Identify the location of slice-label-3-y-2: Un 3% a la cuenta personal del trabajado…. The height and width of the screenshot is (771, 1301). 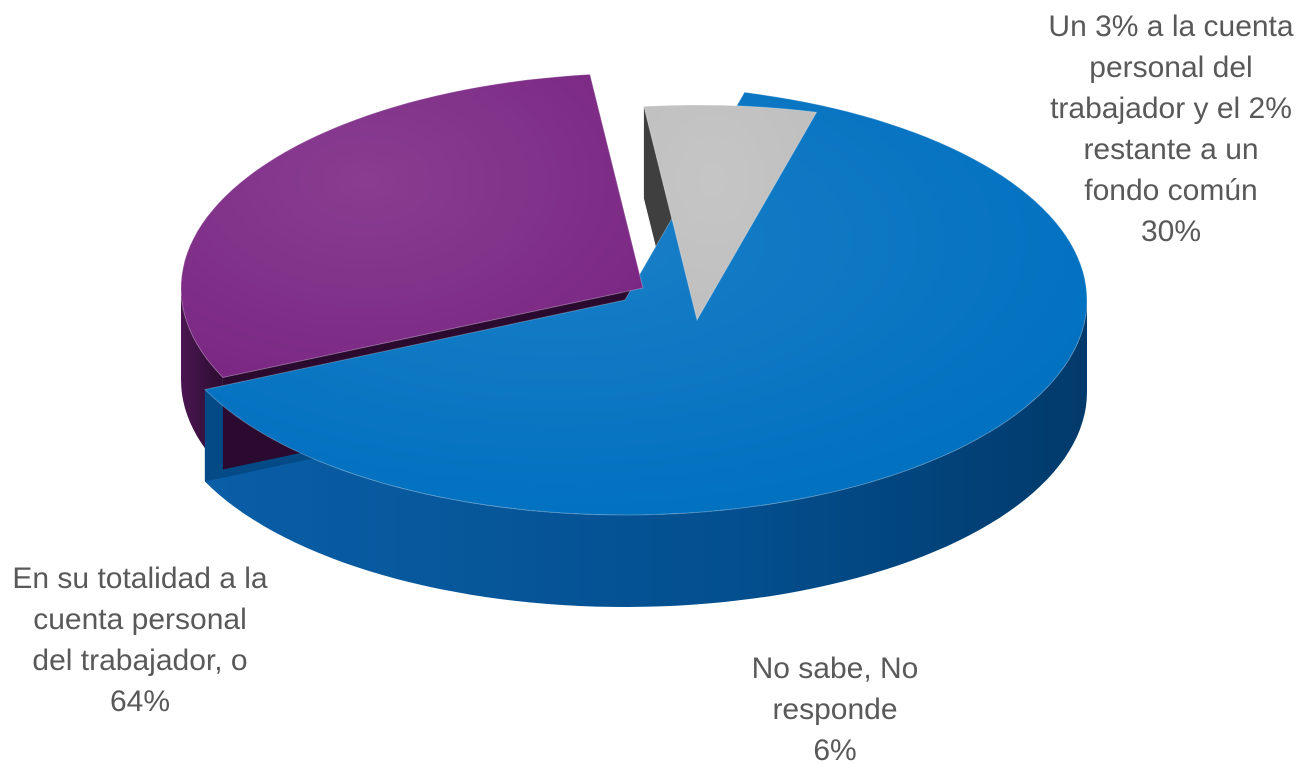
(1170, 129).